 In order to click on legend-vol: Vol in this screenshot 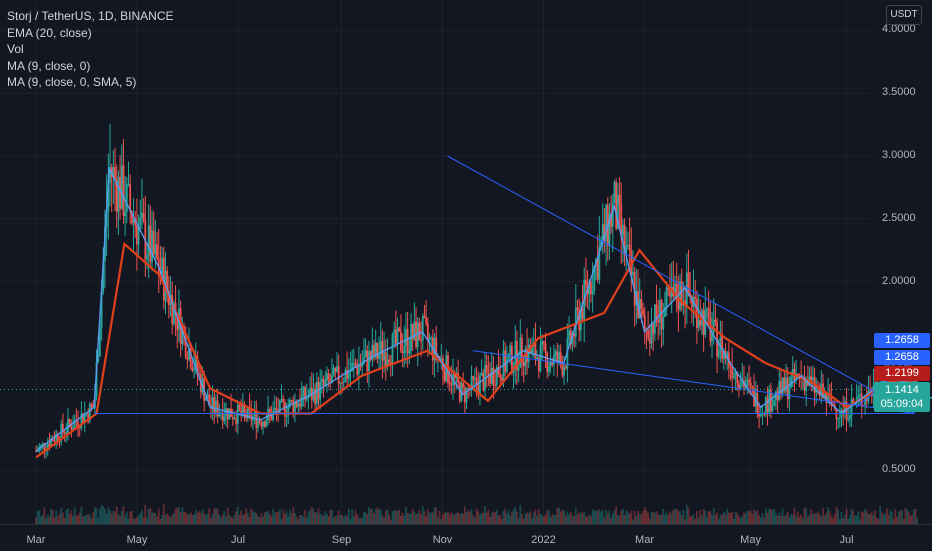, I will do `click(15, 49)`.